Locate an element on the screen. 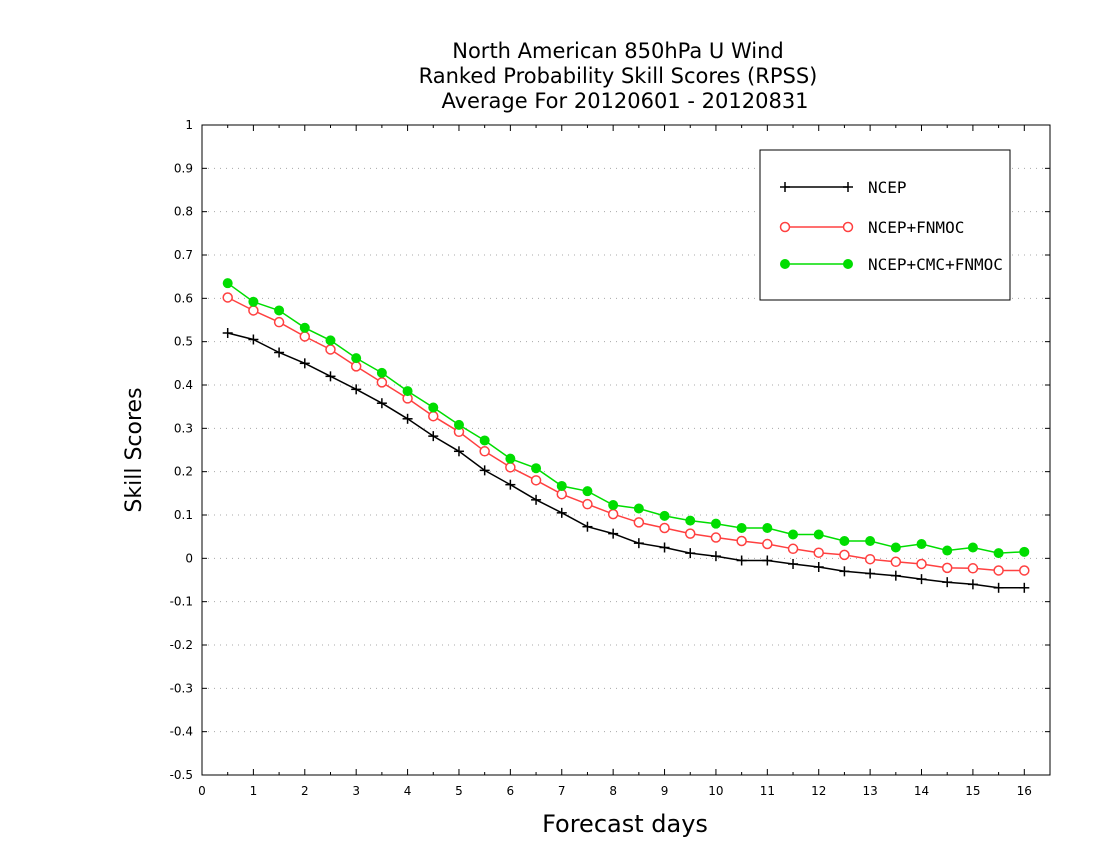 The width and height of the screenshot is (1100, 850). legend-label-ncep-fnmoc: NCEP+FNMOC is located at coordinates (916, 227).